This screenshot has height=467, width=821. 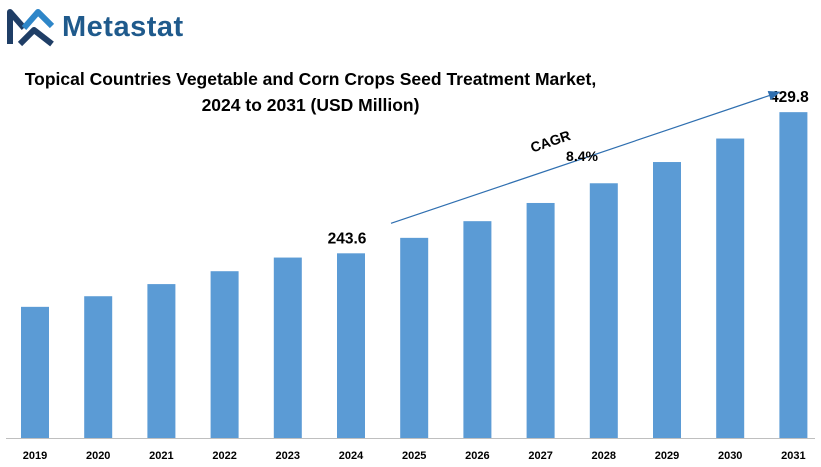 I want to click on x-tick-label-2030: 2030, so click(x=730, y=456).